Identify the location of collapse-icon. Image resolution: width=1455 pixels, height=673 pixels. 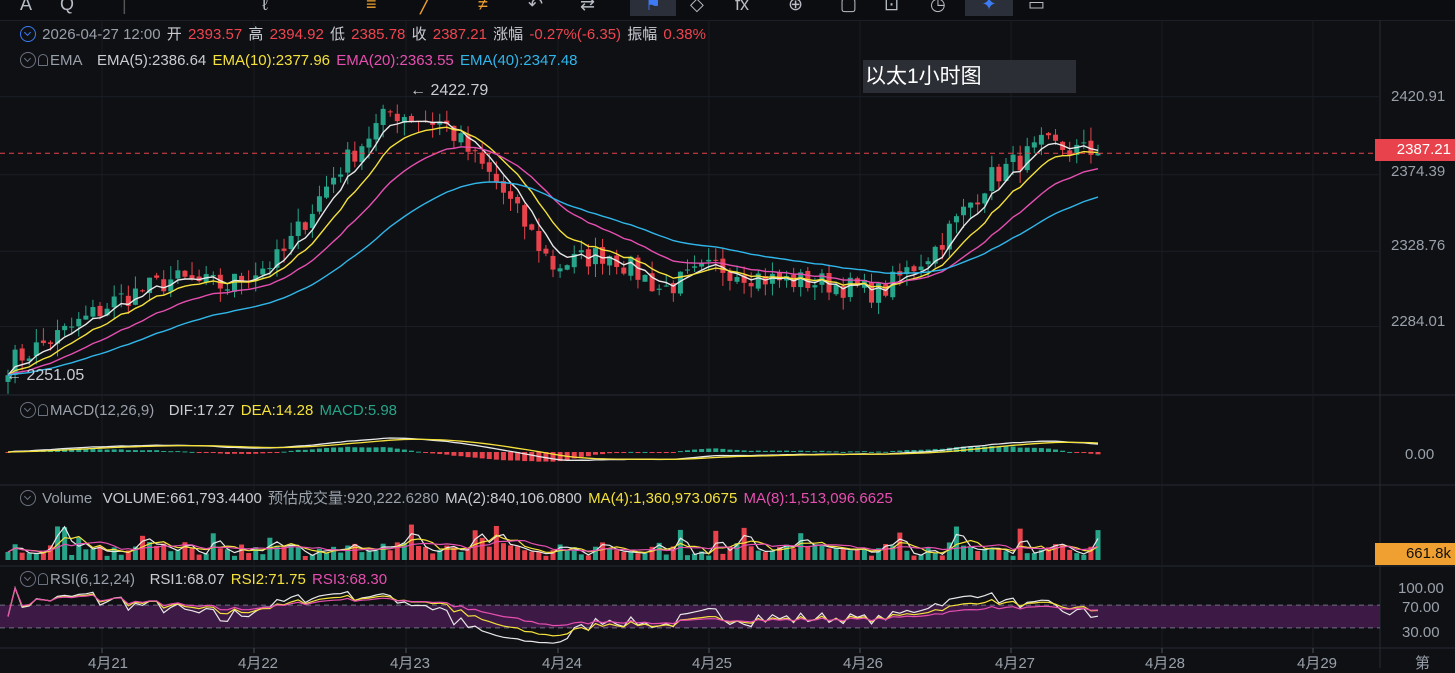
(28, 34).